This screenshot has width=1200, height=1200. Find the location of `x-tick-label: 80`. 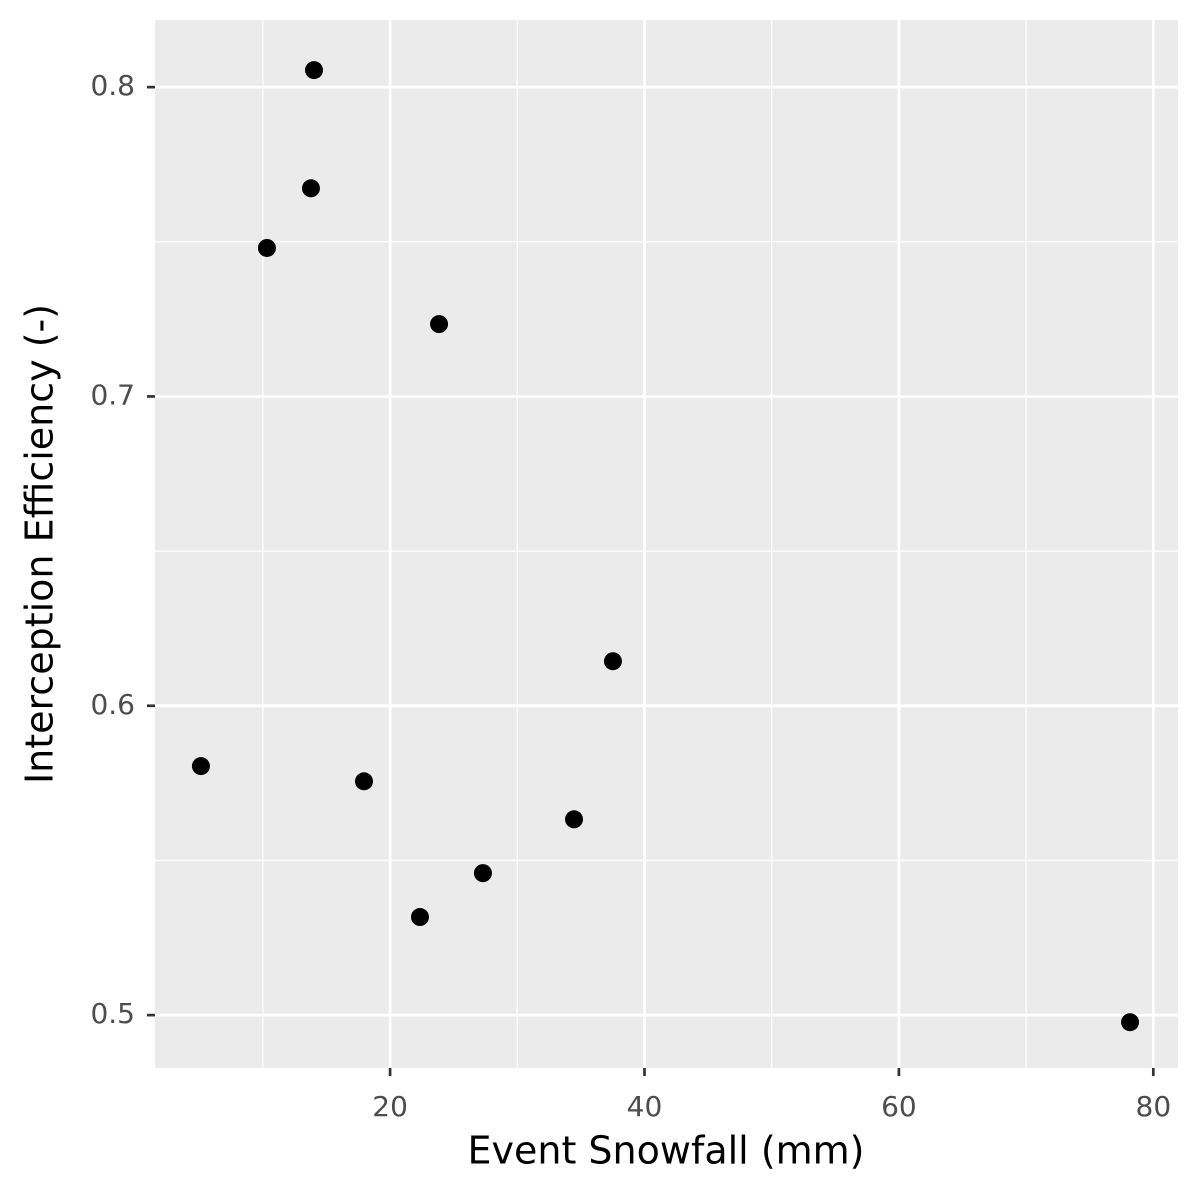

x-tick-label: 80 is located at coordinates (1154, 1106).